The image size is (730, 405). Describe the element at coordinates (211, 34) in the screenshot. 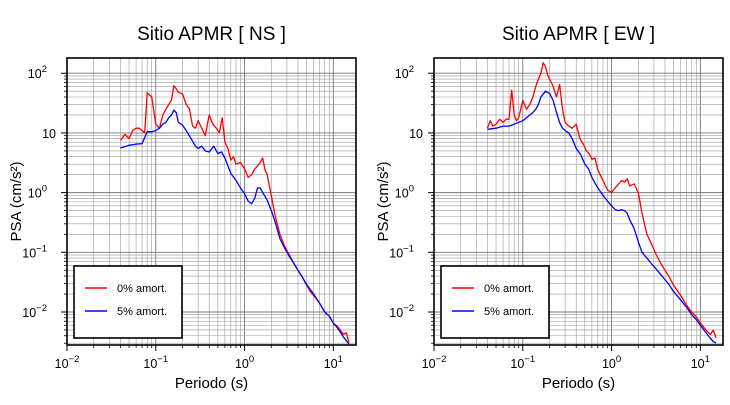

I see `chart-title: Sitio APMR [ NS ]` at that location.